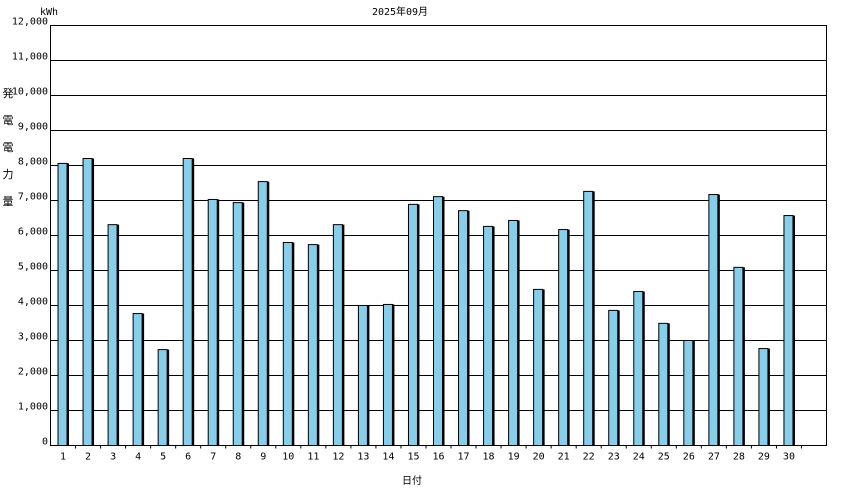  Describe the element at coordinates (263, 457) in the screenshot. I see `x-tick-label: 9` at that location.